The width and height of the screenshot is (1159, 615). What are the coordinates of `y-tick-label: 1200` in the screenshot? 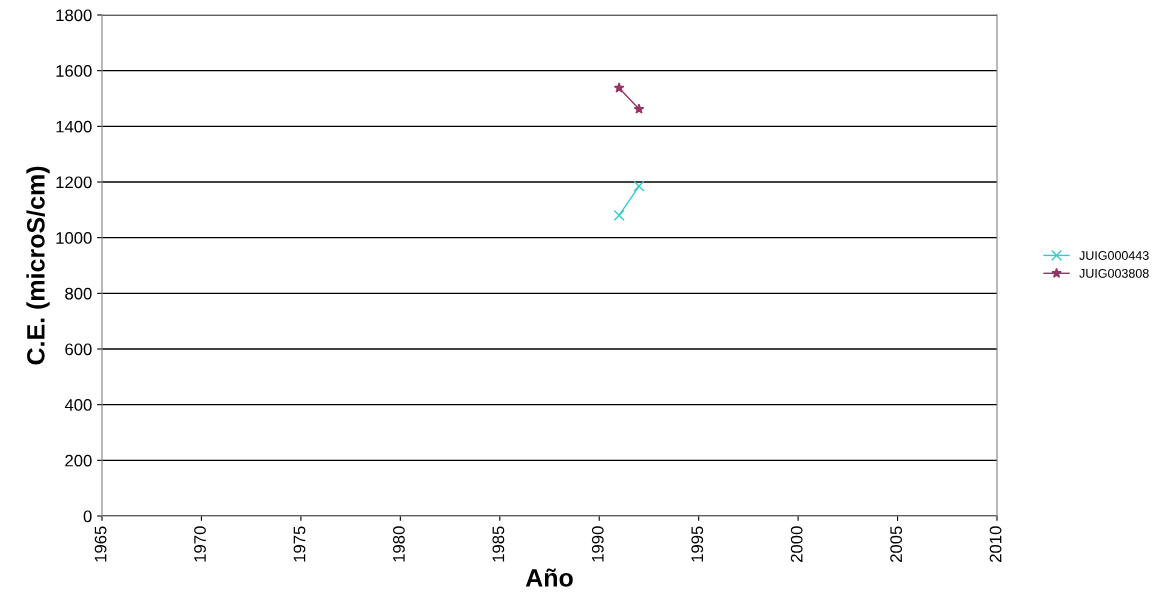 It's located at (74, 182).